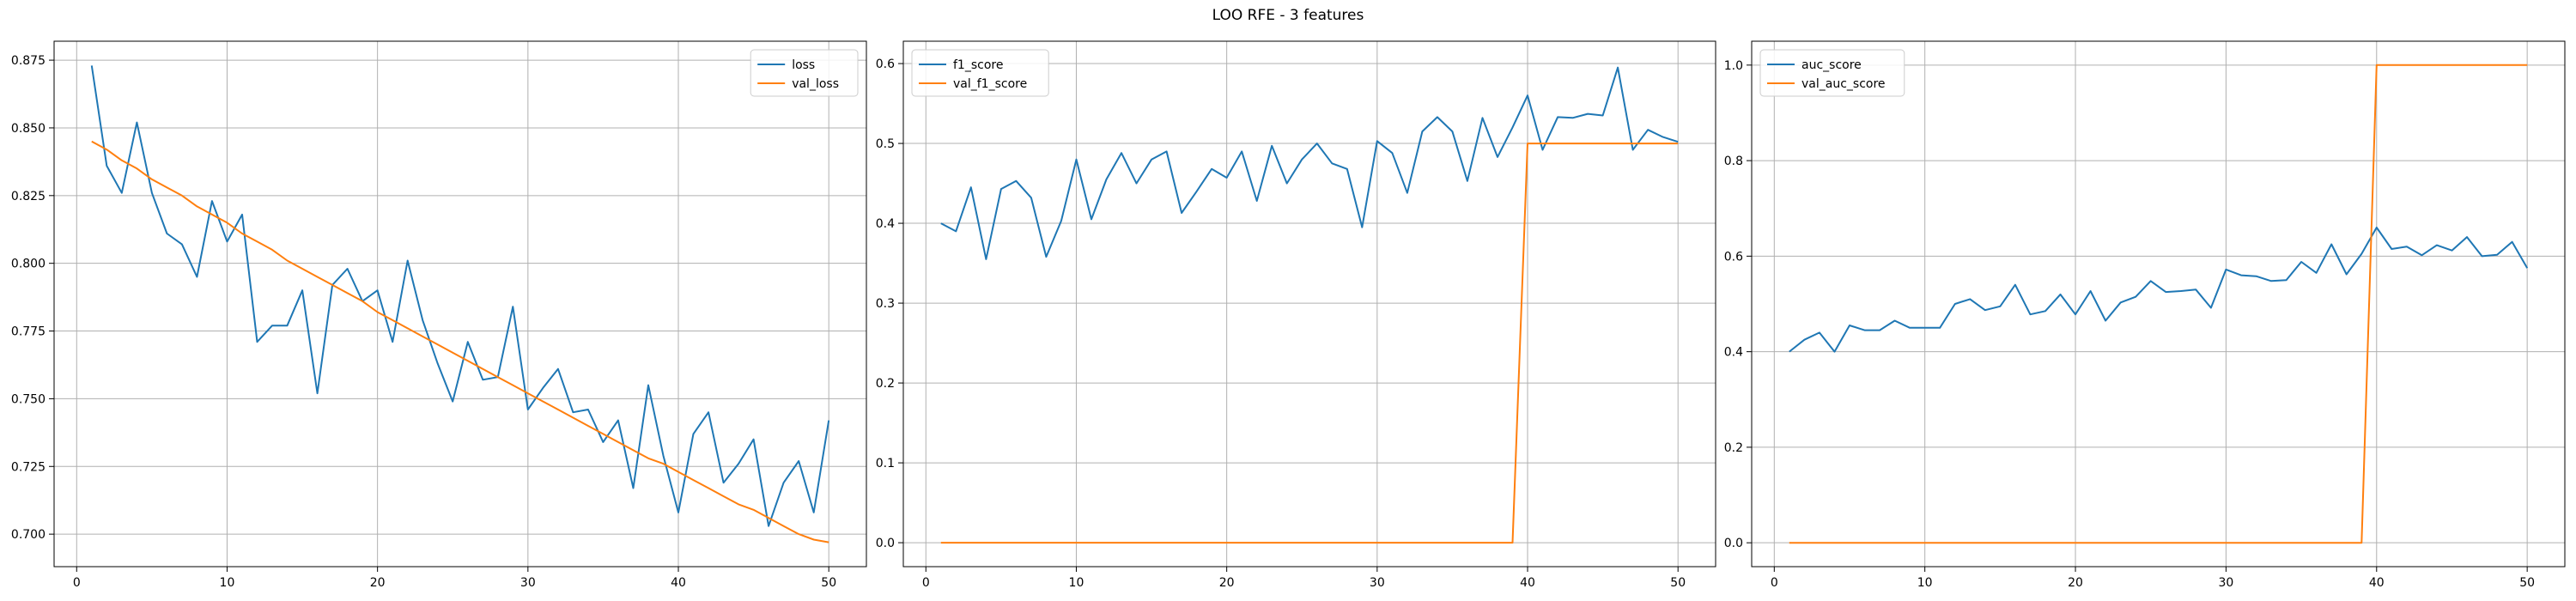 The height and width of the screenshot is (601, 2576). What do you see at coordinates (885, 144) in the screenshot?
I see `y-tick-label: 0.5` at bounding box center [885, 144].